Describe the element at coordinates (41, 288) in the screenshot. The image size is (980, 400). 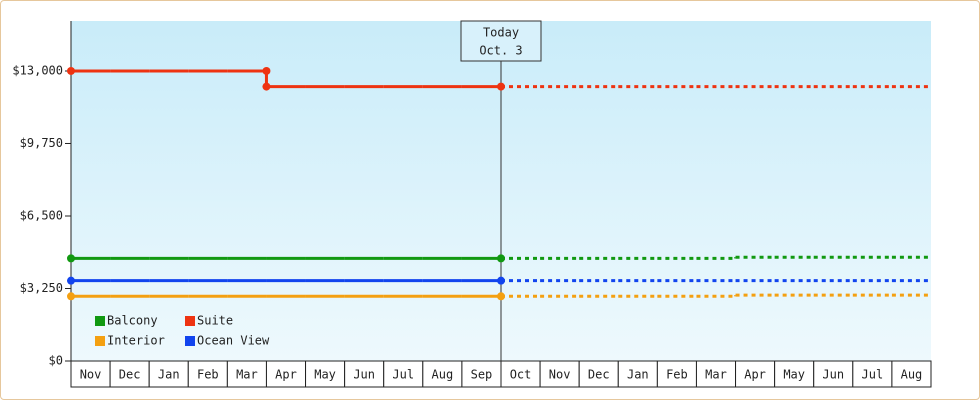
I see `y-tick-label: $3,250` at that location.